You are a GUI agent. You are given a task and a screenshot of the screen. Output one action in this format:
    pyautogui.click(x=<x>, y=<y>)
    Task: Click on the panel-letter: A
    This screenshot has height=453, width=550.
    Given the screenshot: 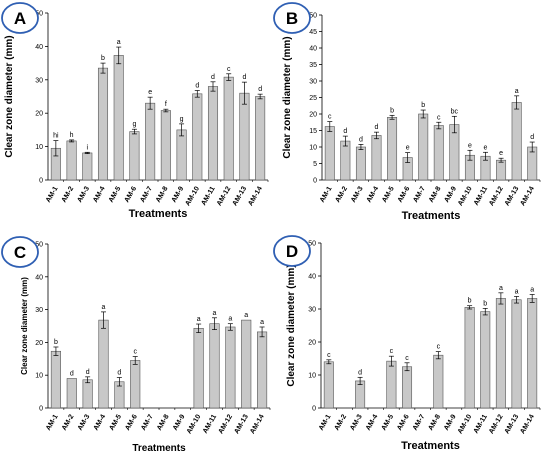 What is the action you would take?
    pyautogui.click(x=20, y=18)
    